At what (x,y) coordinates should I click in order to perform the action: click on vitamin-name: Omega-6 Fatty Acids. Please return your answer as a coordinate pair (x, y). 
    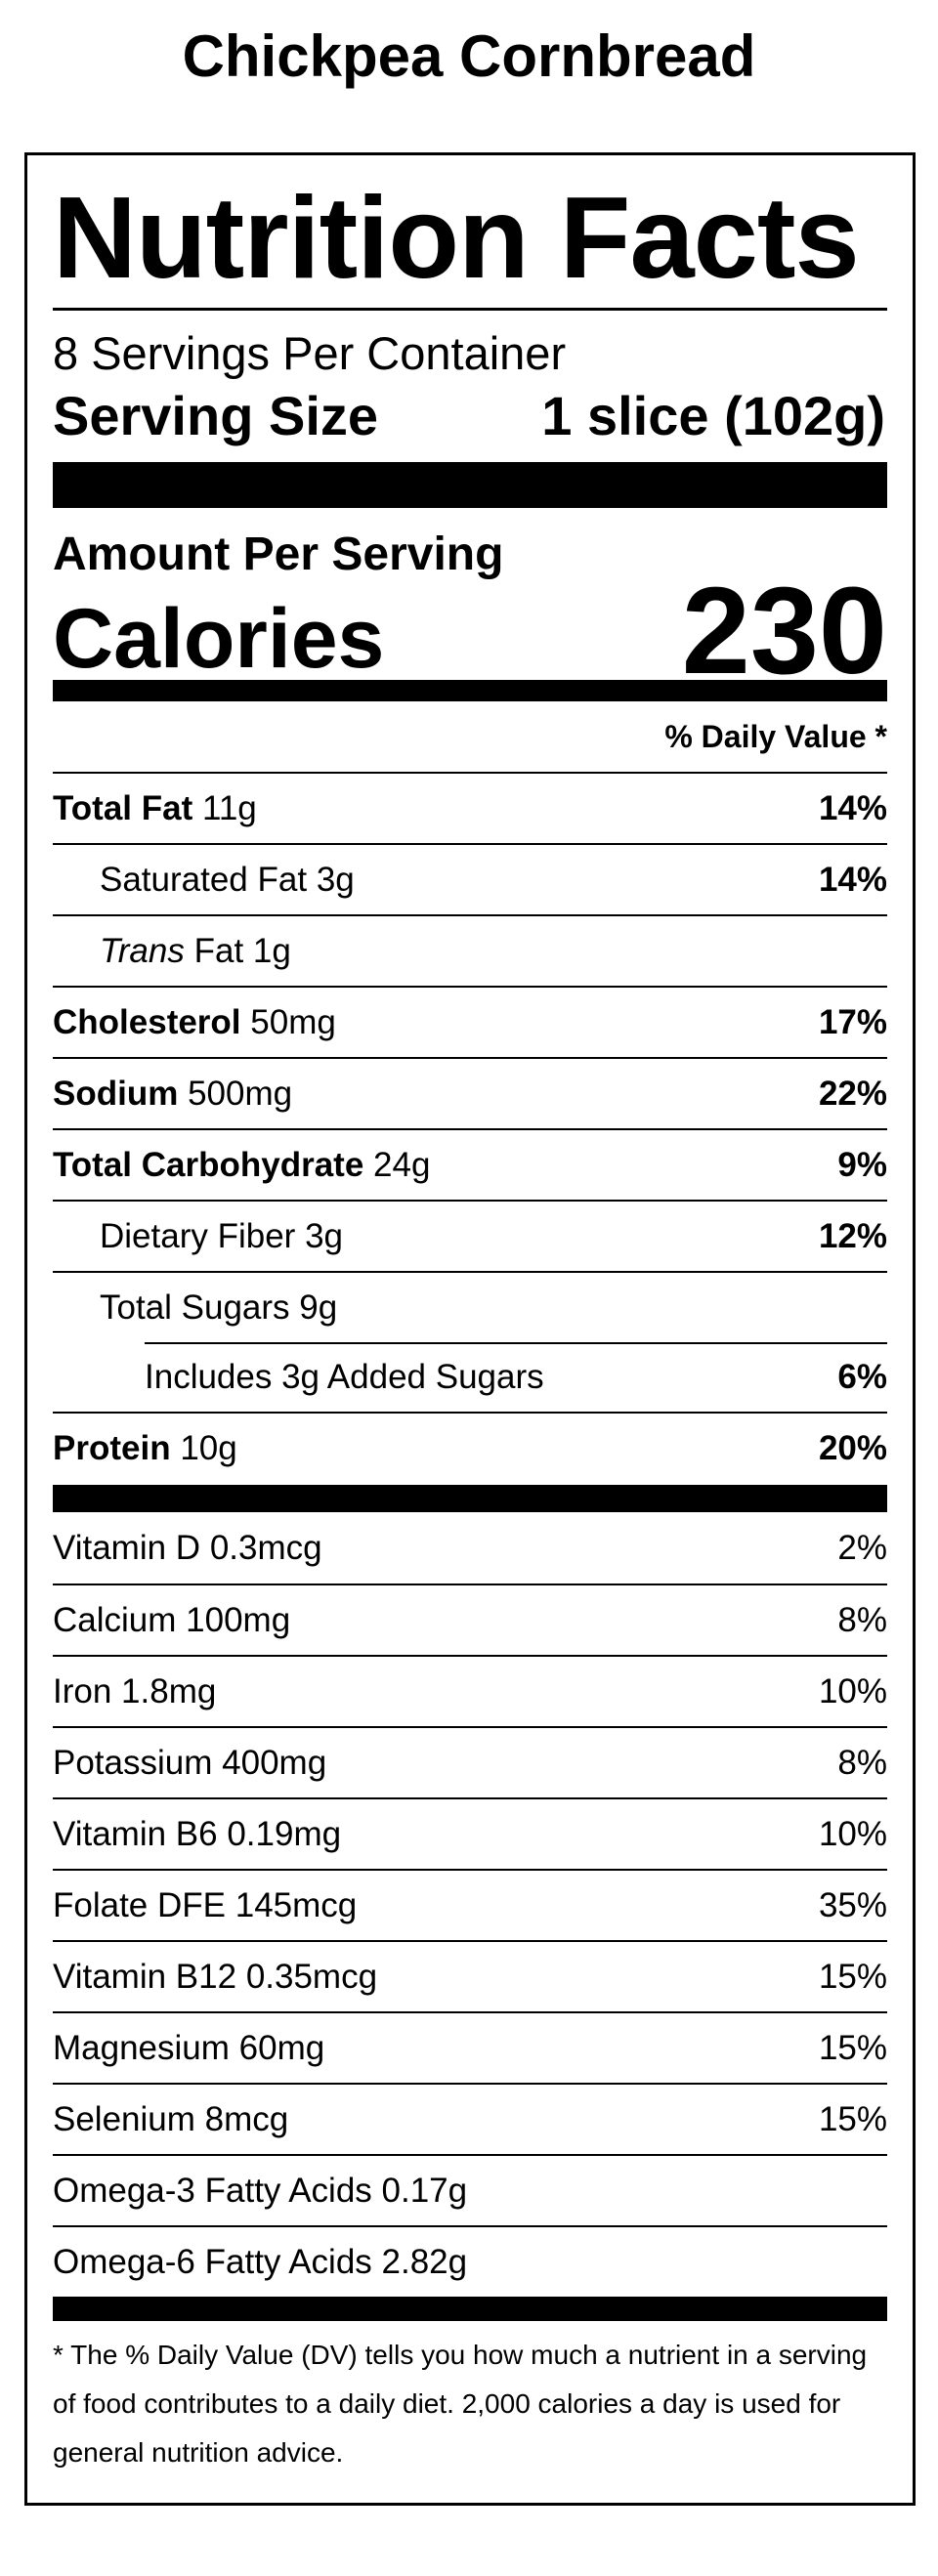
    Looking at the image, I should click on (212, 2261).